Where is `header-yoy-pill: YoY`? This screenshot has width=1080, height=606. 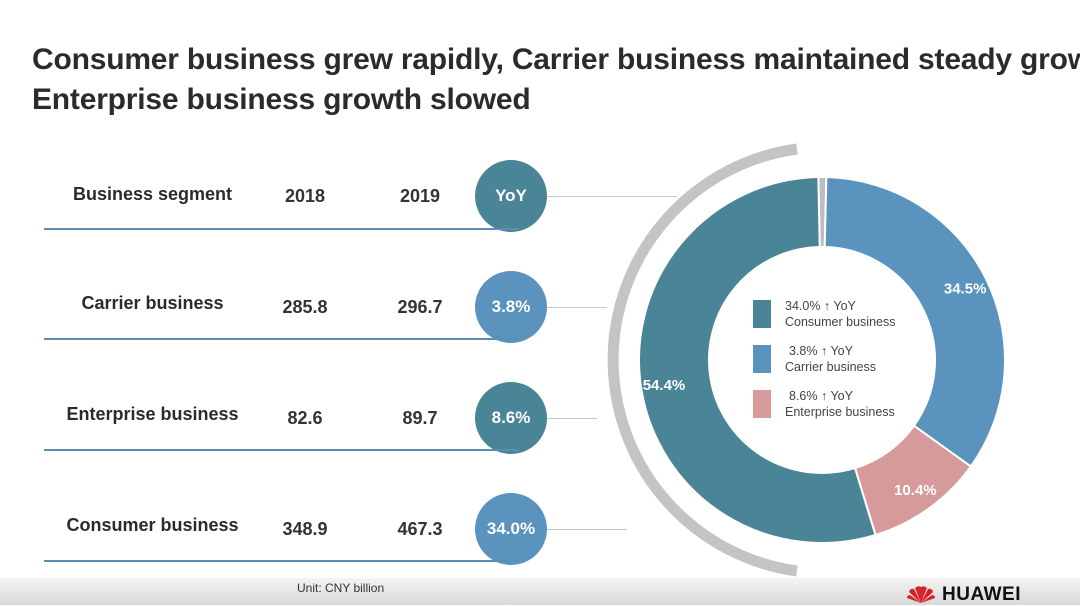 header-yoy-pill: YoY is located at coordinates (511, 196).